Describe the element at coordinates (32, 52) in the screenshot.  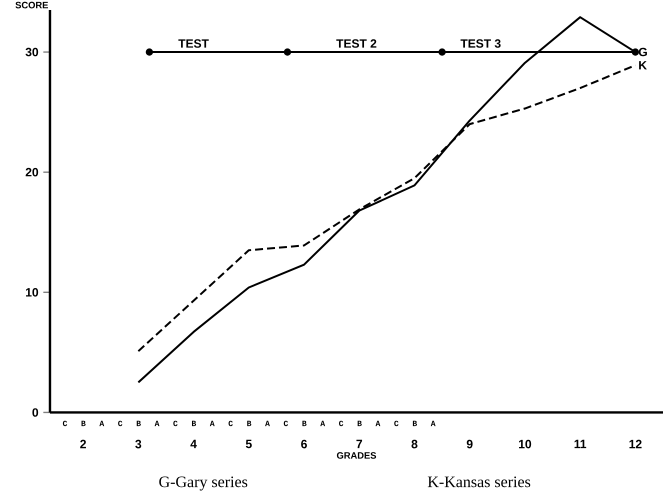
I see `y-tick-label: 30` at that location.